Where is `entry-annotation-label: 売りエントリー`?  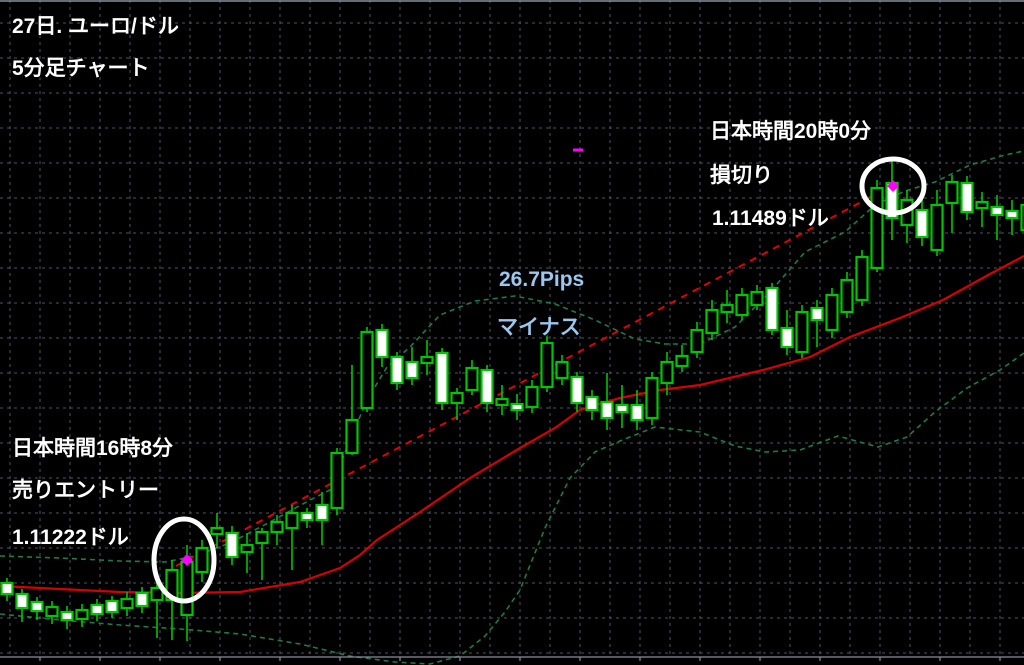
entry-annotation-label: 売りエントリー is located at coordinates (85, 490).